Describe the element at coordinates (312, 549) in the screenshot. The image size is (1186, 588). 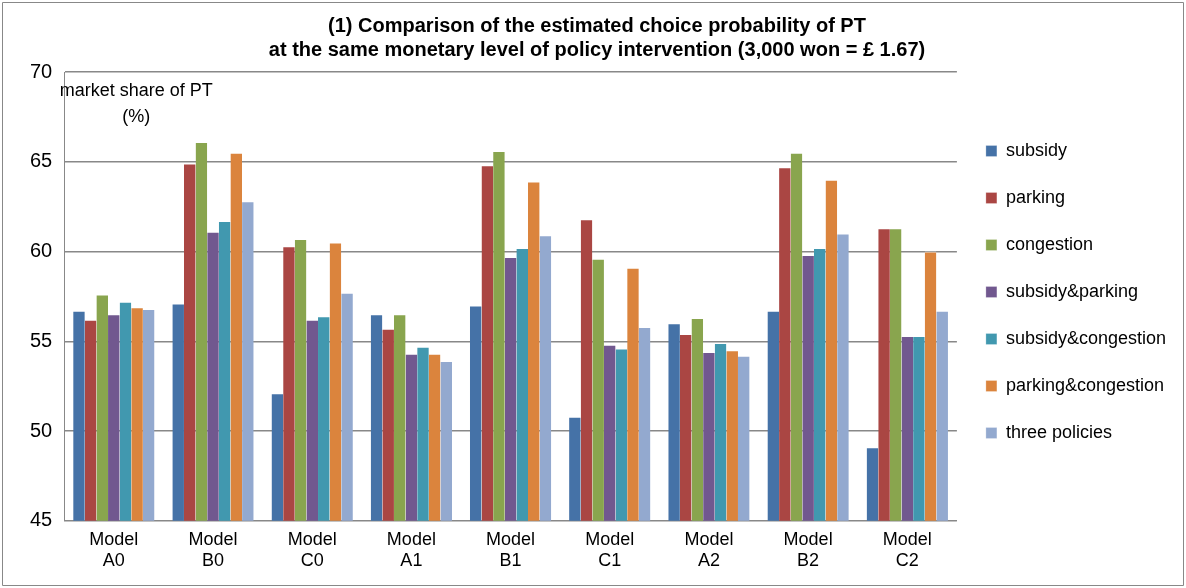
I see `x-tick-label: Model C0` at that location.